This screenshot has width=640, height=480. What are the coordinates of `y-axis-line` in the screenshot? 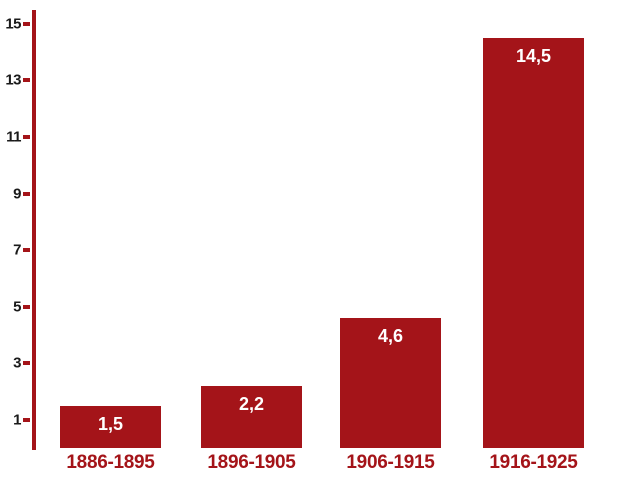 It's located at (34, 230).